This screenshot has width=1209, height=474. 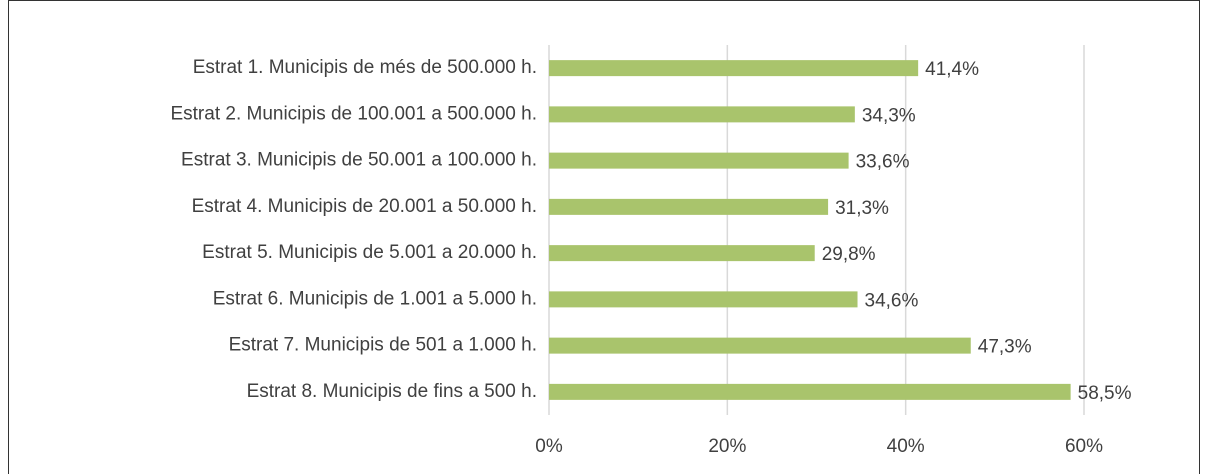 I want to click on value-label: 34,3%, so click(x=889, y=115).